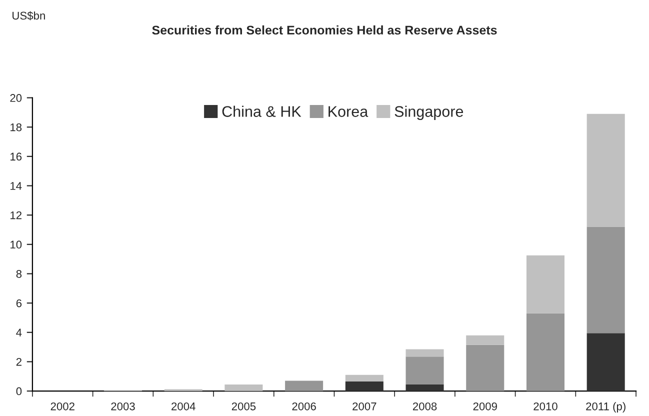  Describe the element at coordinates (28, 15) in the screenshot. I see `text: US$bn` at that location.